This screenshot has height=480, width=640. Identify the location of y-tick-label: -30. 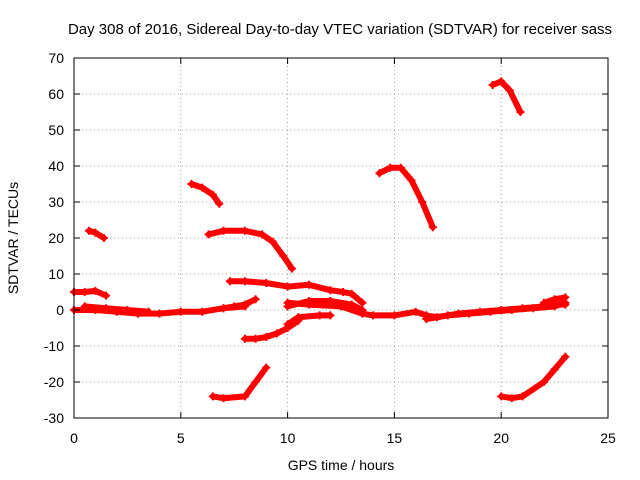
(54, 418).